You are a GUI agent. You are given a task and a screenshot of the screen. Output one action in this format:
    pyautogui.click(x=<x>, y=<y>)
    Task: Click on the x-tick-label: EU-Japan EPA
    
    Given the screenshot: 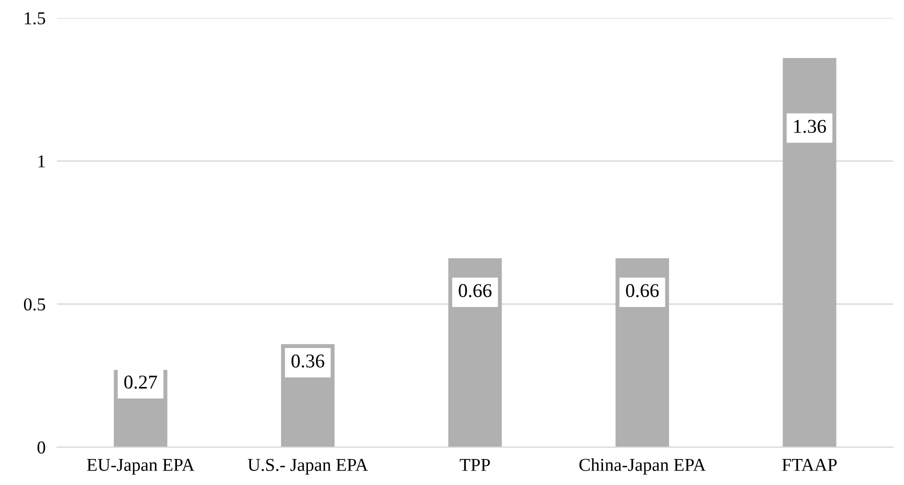 What is the action you would take?
    pyautogui.click(x=141, y=466)
    